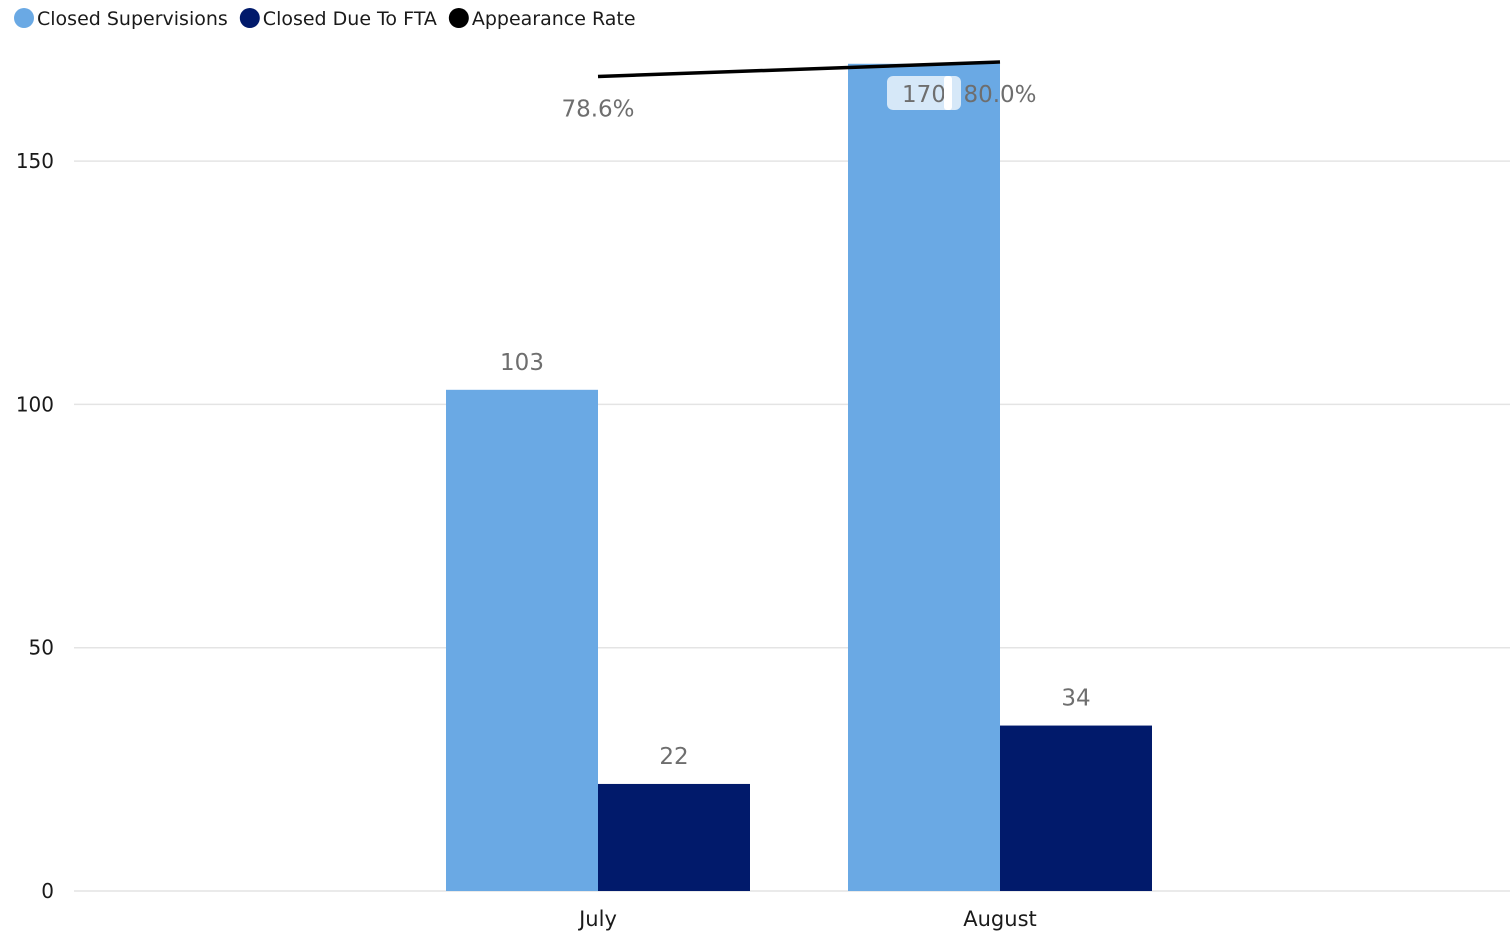 The width and height of the screenshot is (1510, 931). What do you see at coordinates (999, 95) in the screenshot?
I see `data-label: 80.0%` at bounding box center [999, 95].